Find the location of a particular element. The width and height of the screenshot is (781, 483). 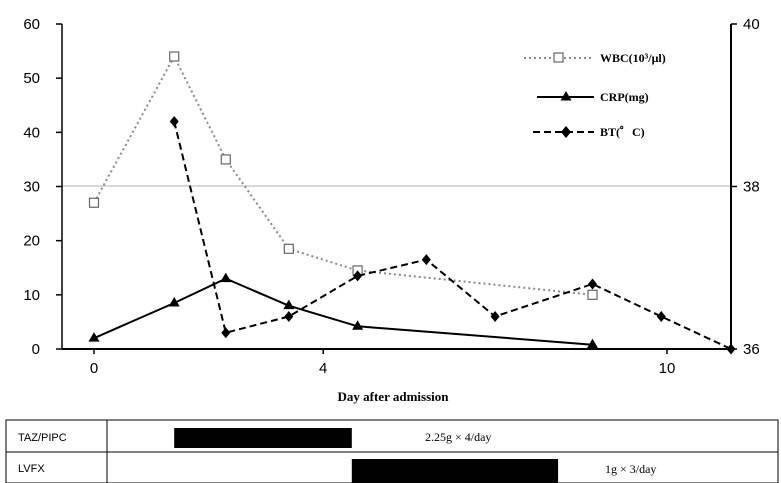

y-right-tick-label: 38 is located at coordinates (751, 187).